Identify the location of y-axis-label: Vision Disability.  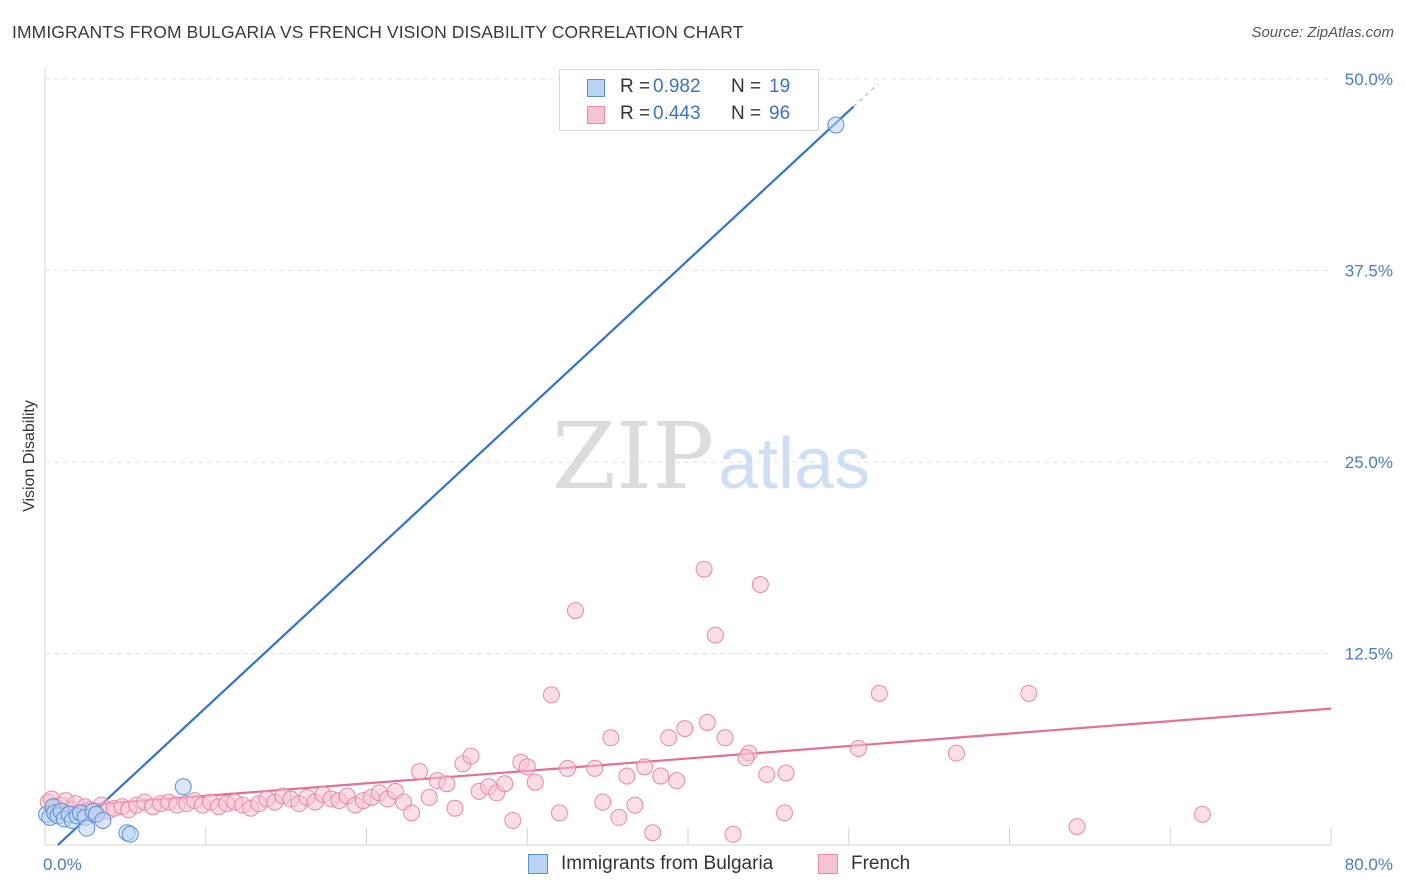
(29, 456).